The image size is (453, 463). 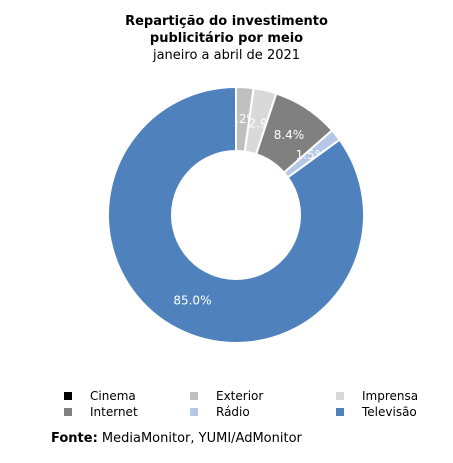 What do you see at coordinates (194, 396) in the screenshot?
I see `legend-swatch-exterior` at bounding box center [194, 396].